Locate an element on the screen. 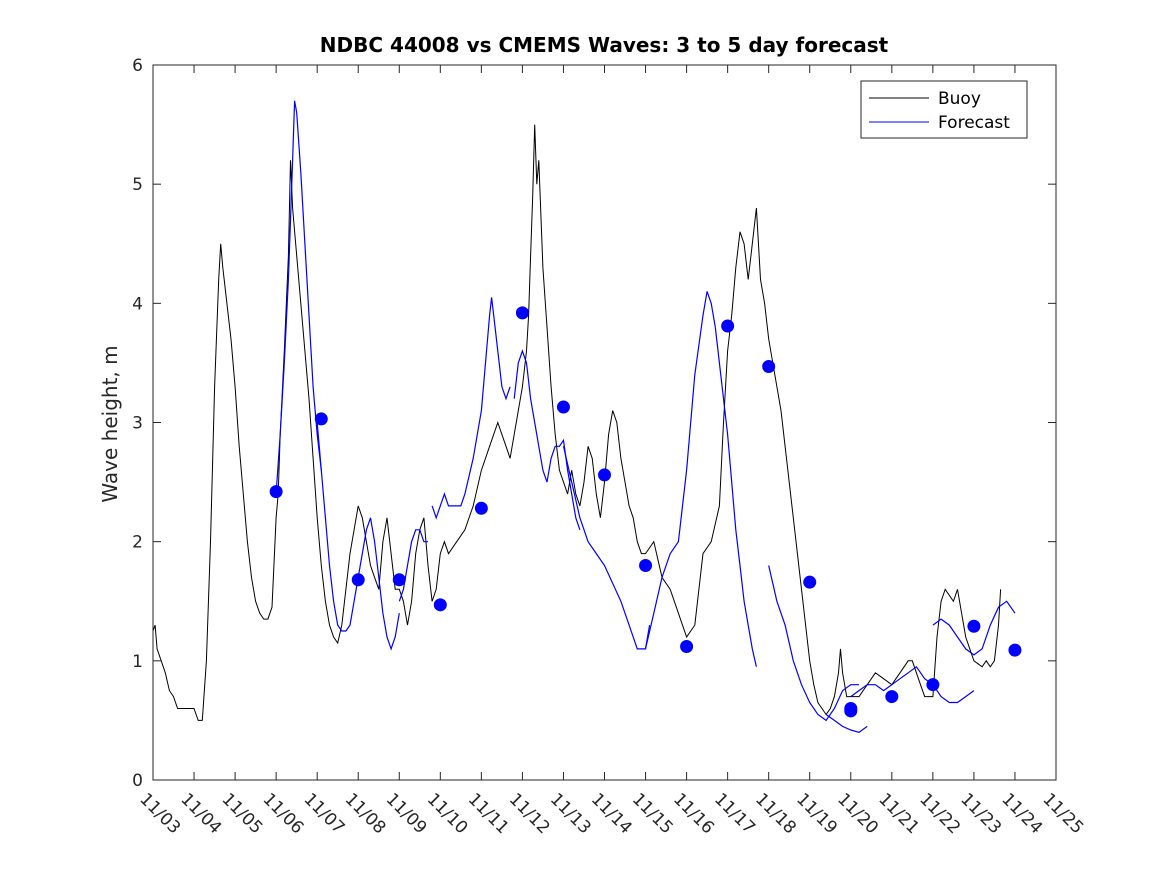 The width and height of the screenshot is (1167, 875). x-tick-label: 11/05 is located at coordinates (242, 813).